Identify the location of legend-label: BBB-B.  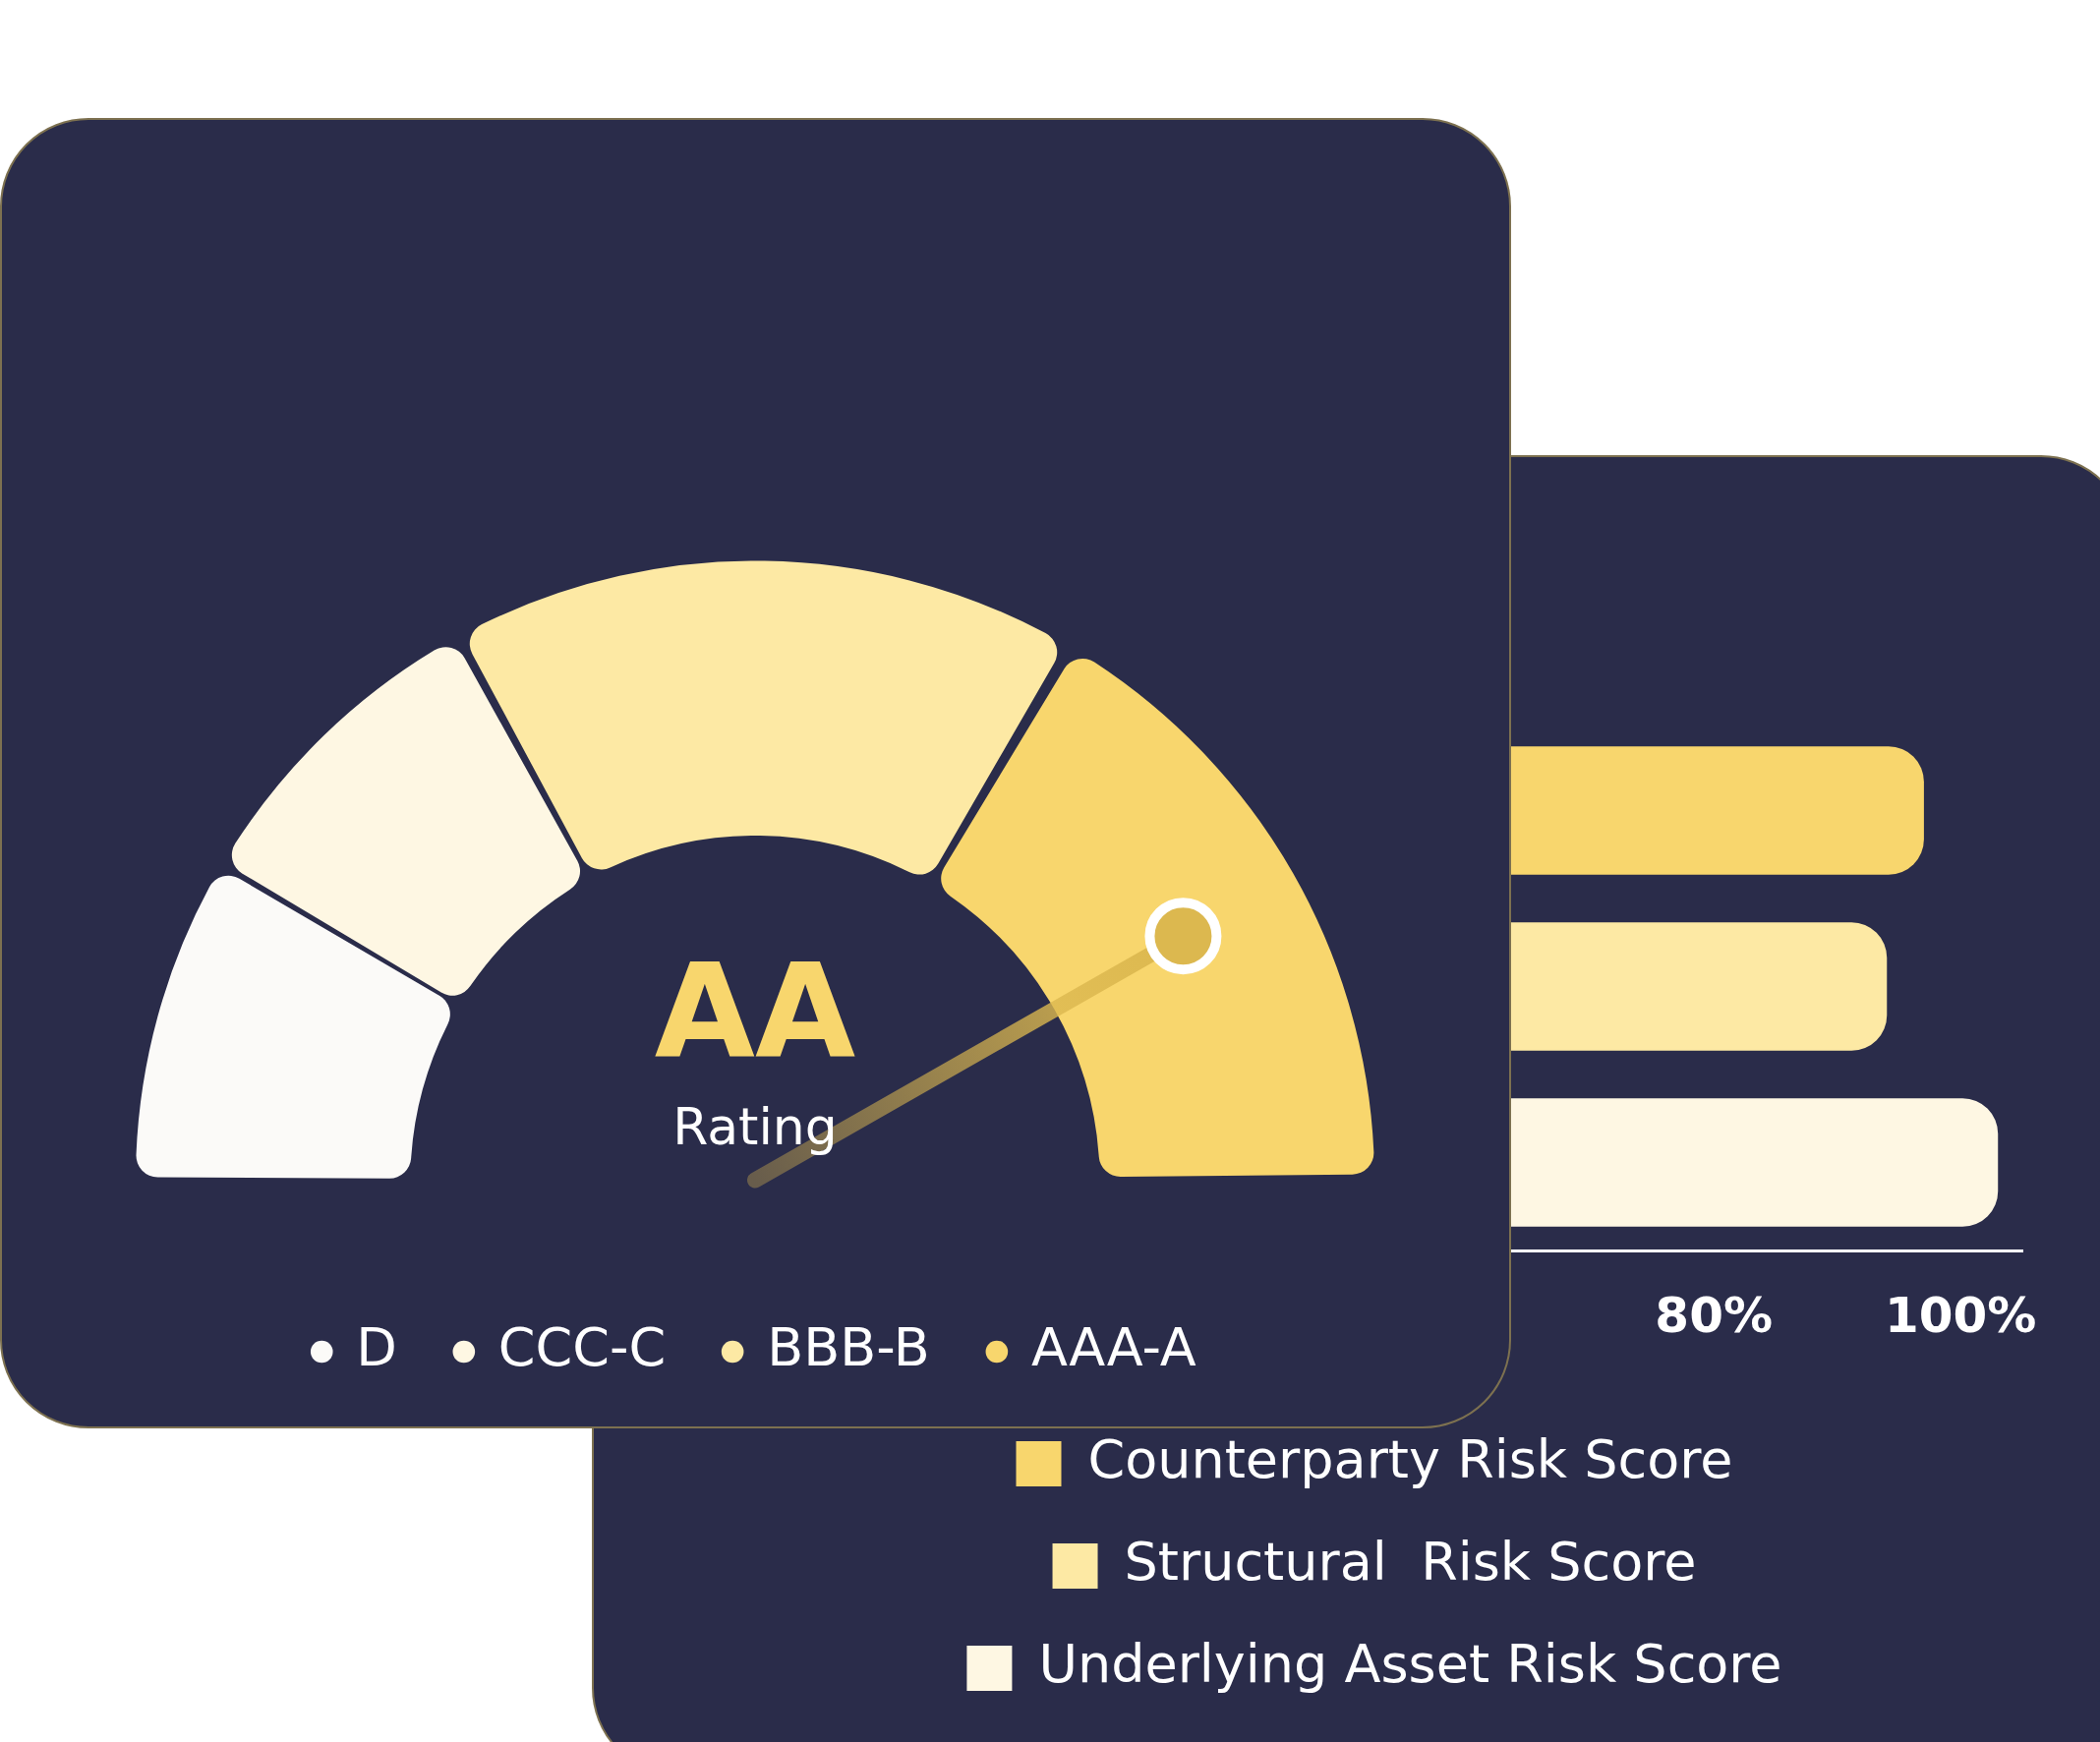
(848, 1347).